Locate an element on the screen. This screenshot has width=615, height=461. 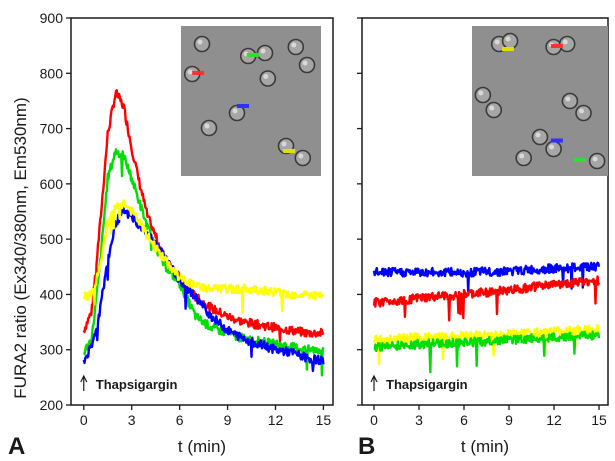
y-tick-label: 700 is located at coordinates (52, 129).